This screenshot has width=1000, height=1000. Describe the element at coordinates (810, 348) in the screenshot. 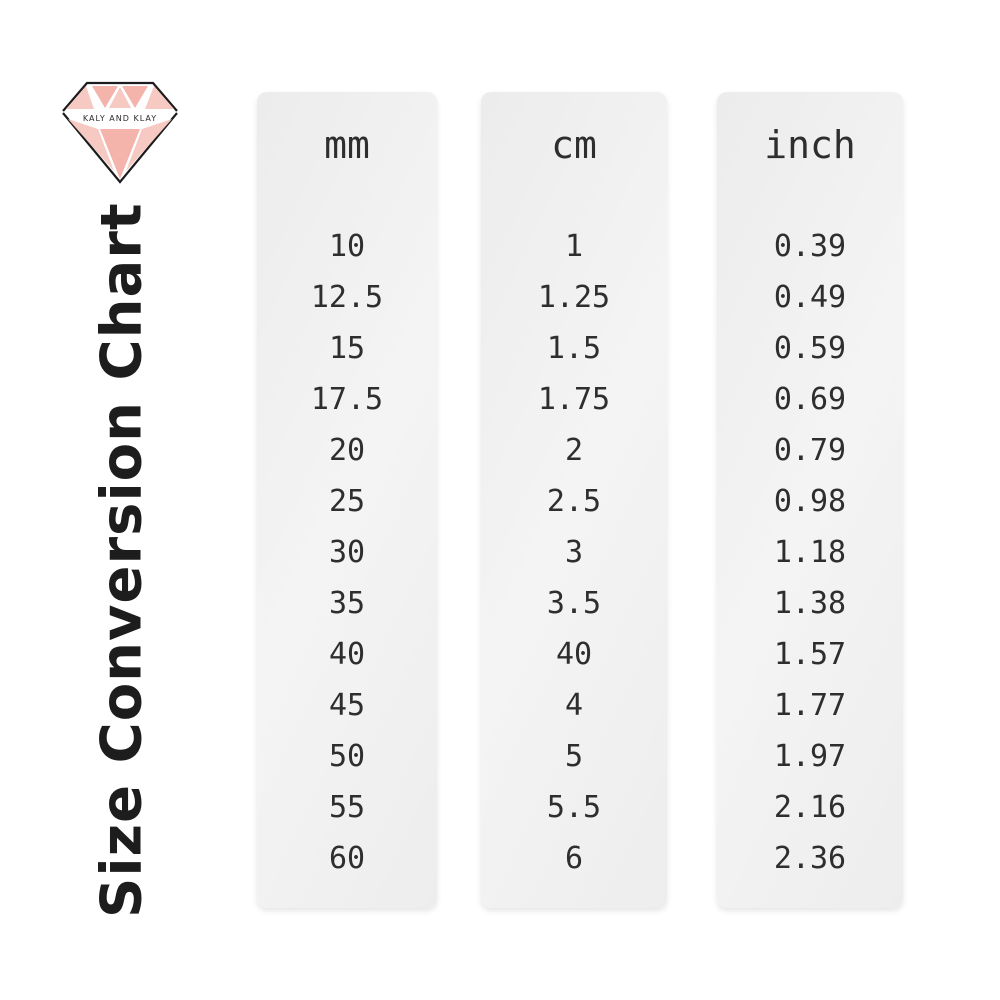

I see `cell-value: 0.59` at that location.